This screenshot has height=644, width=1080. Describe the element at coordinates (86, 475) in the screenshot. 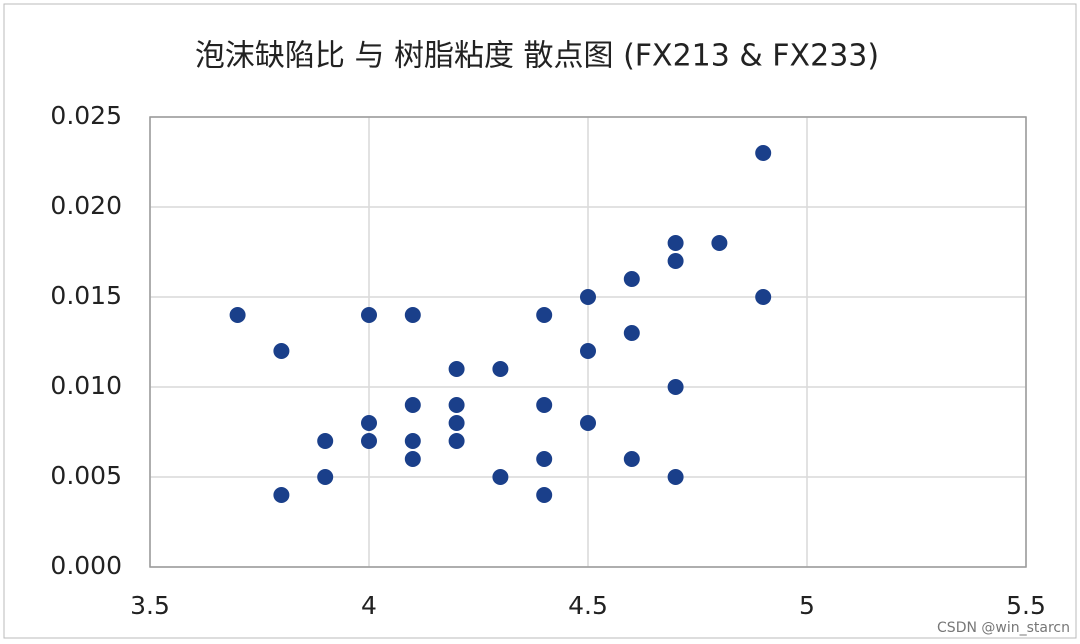

I see `y-tick-label: 0.005` at that location.